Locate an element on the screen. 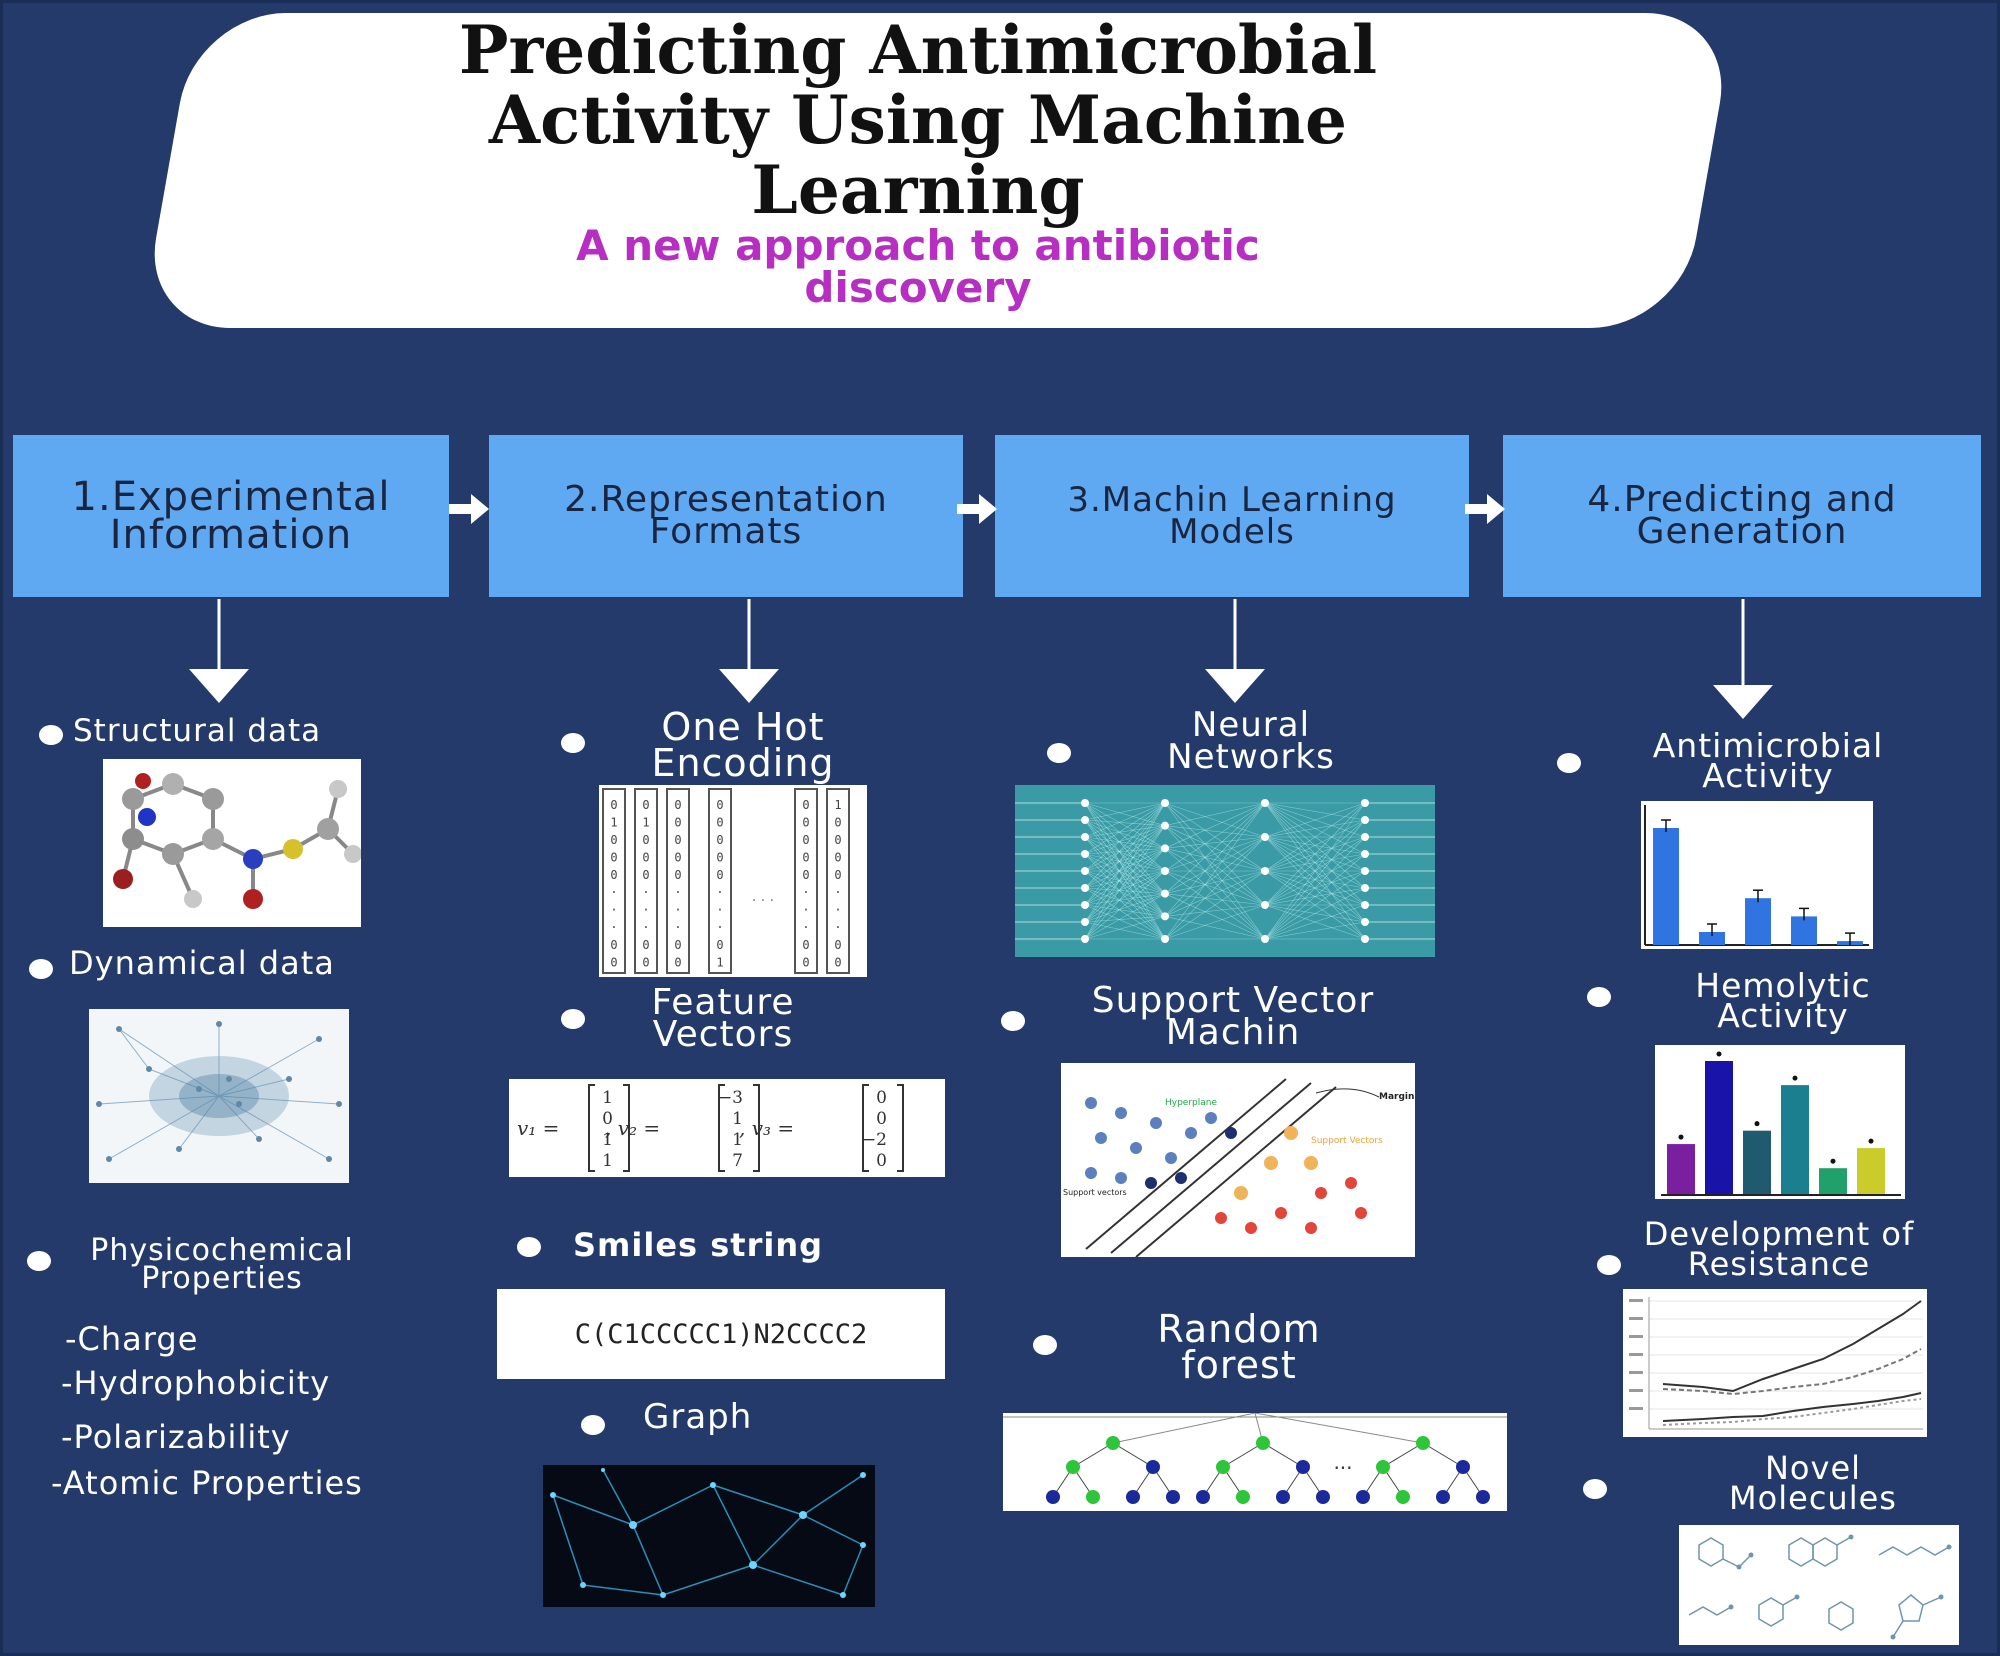 This screenshot has height=1656, width=2000. smiles-string-box: C(C1CCCCC1)N2CCCC2 is located at coordinates (721, 1334).